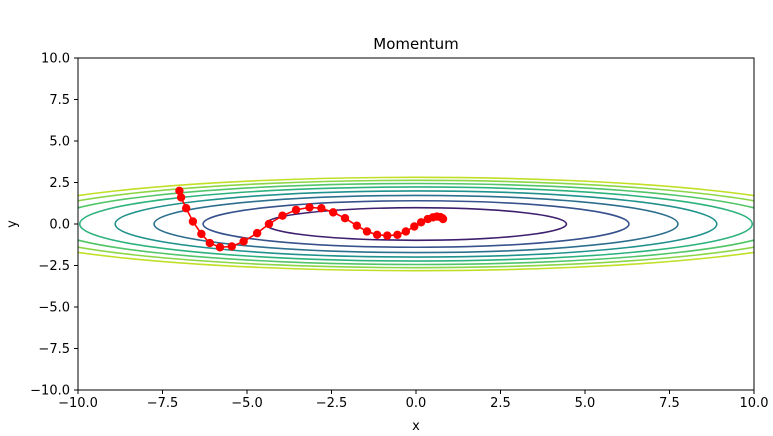  I want to click on y-tick-label: −2.5, so click(54, 266).